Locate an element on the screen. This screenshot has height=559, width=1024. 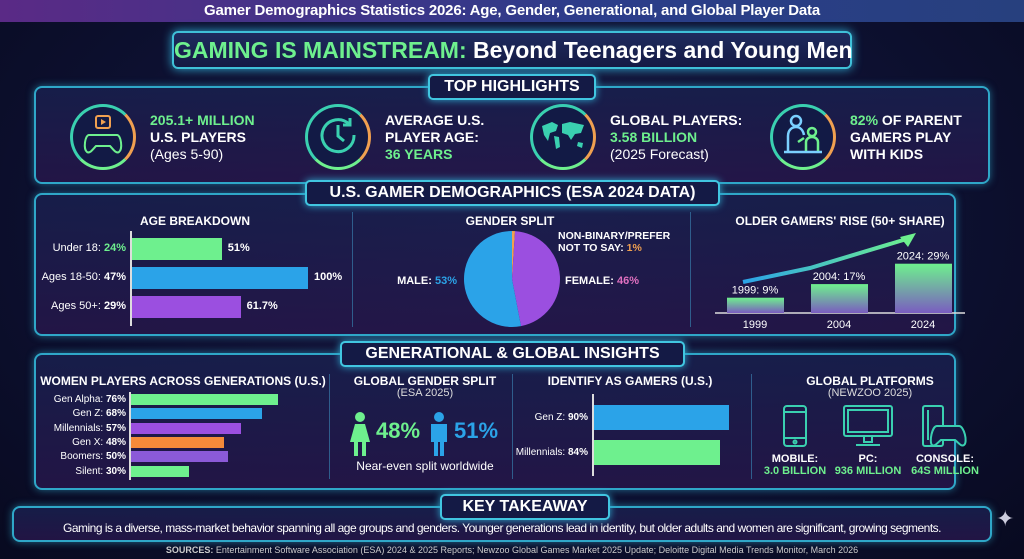
highlight-line-3: (Ages 5-90) is located at coordinates (187, 154).